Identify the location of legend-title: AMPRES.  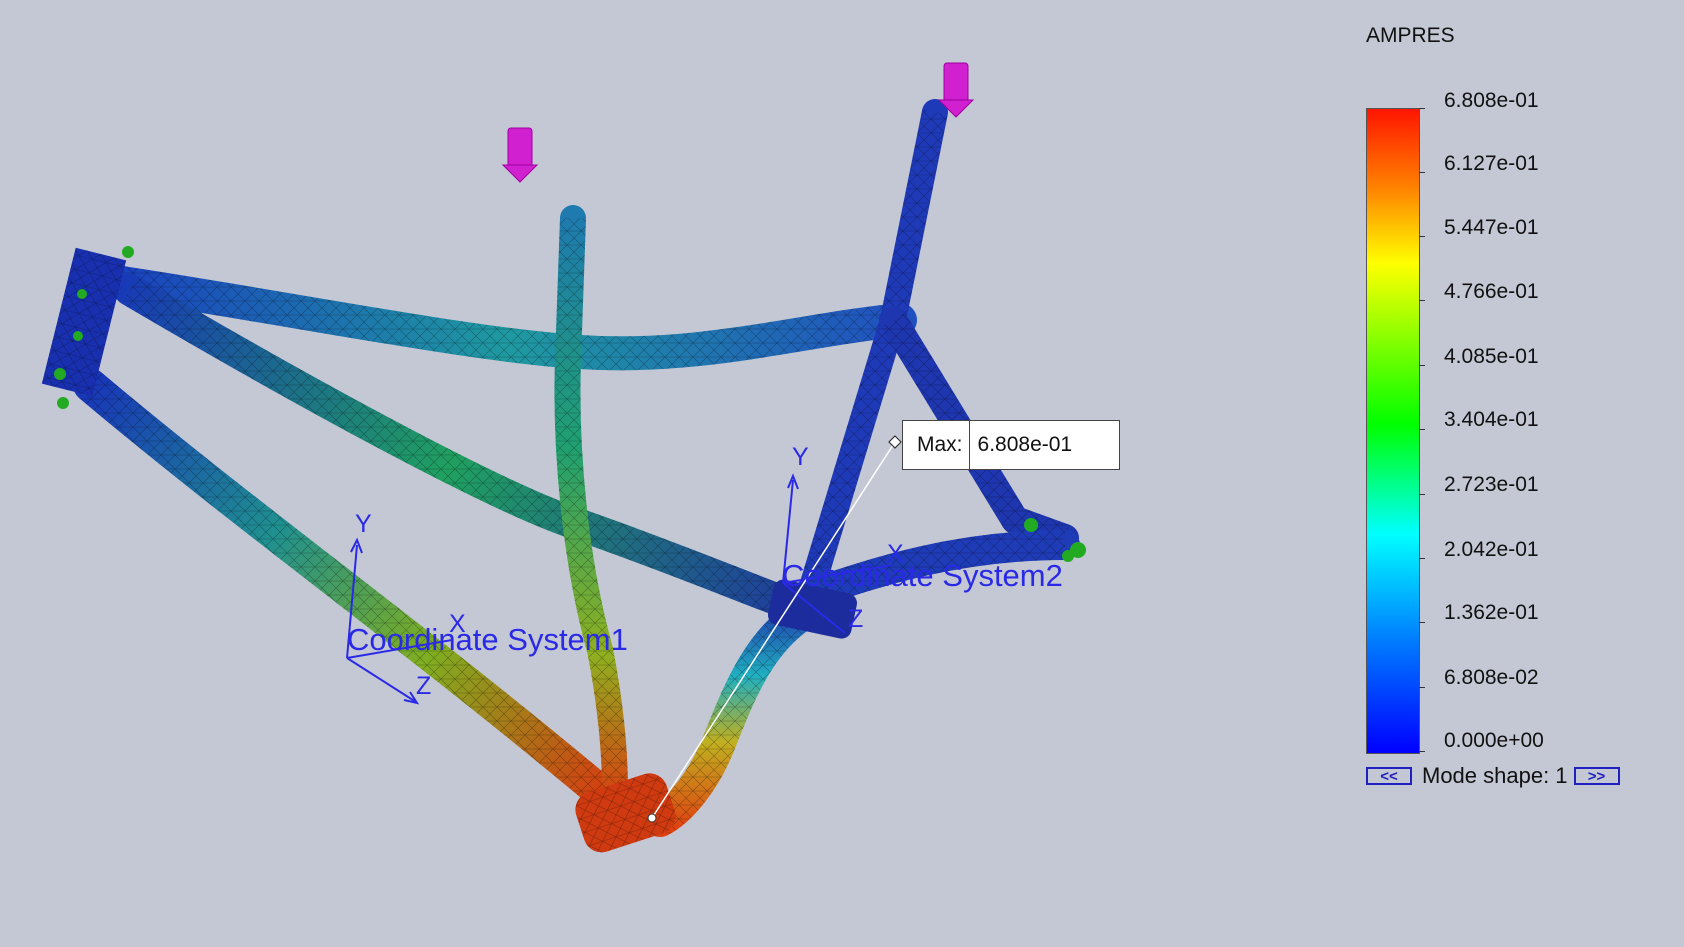
(1410, 35).